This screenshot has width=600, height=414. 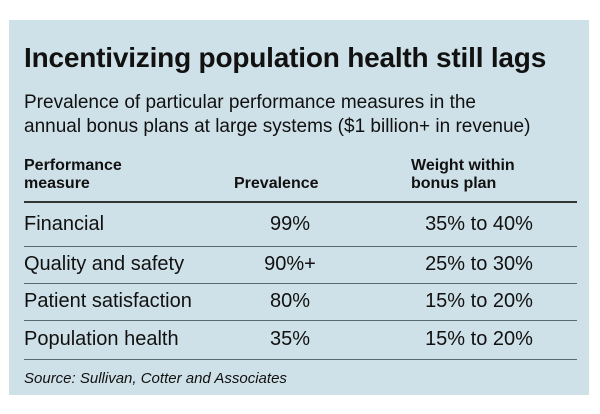 What do you see at coordinates (57, 183) in the screenshot?
I see `header-measure-line-2: measure` at bounding box center [57, 183].